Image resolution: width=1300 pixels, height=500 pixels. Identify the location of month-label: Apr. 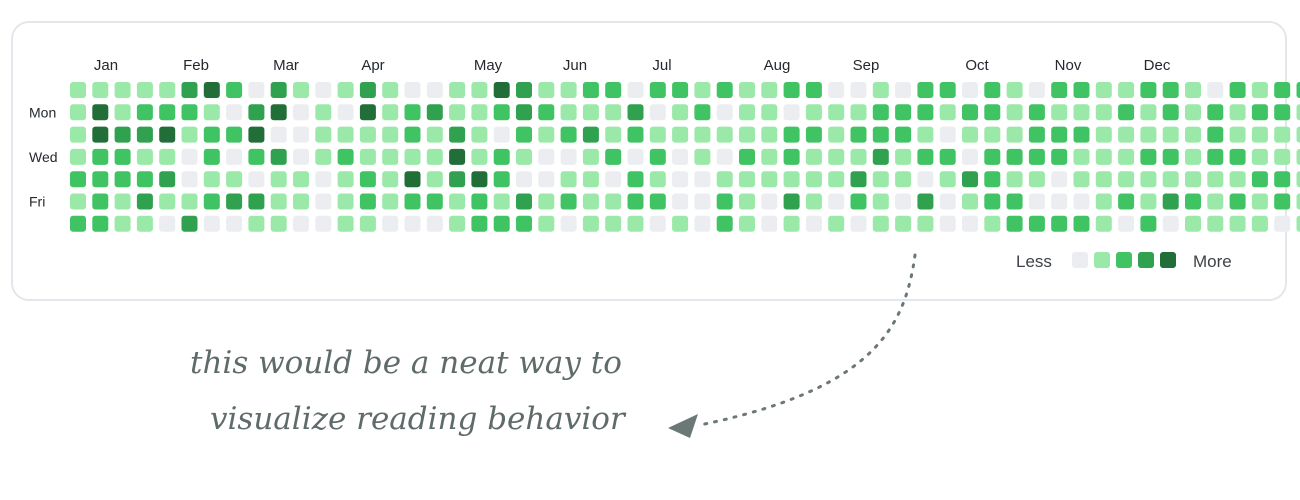
(372, 65).